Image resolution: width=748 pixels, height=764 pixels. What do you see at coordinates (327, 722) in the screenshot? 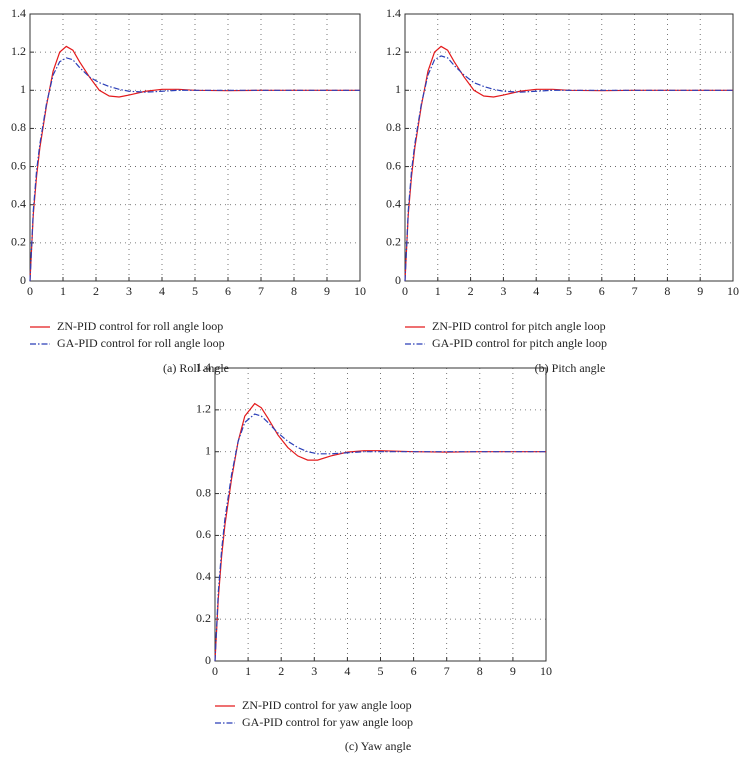
I see `legend-label: GA-PID control for yaw angle loop` at bounding box center [327, 722].